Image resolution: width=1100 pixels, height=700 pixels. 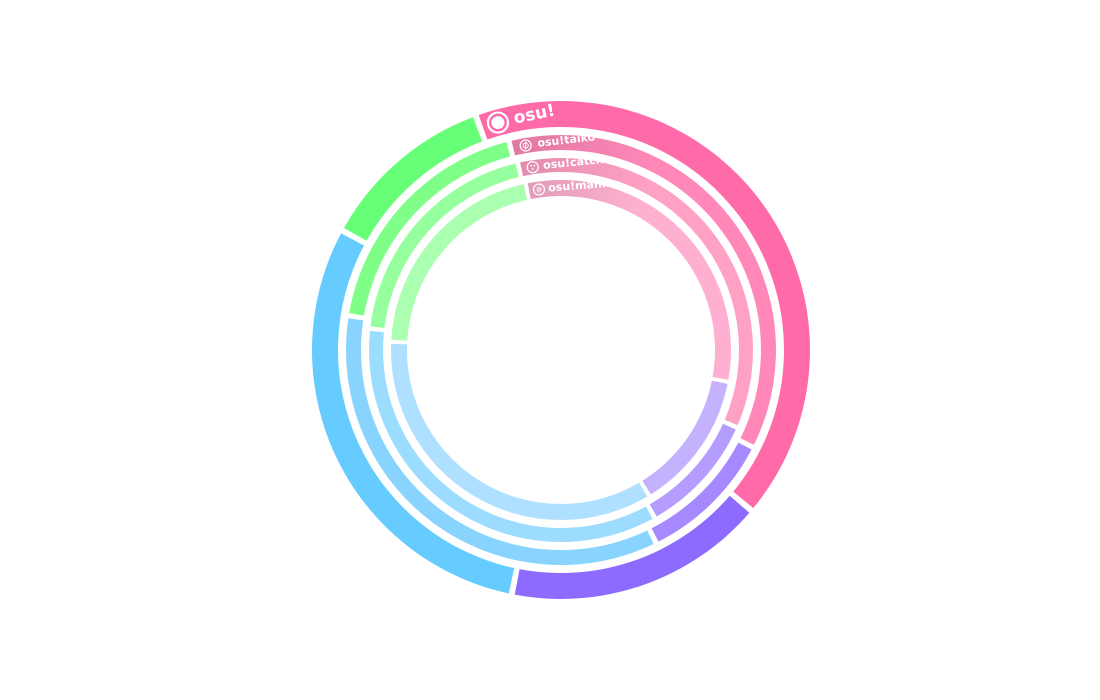 I want to click on mania-mode-icon, so click(x=539, y=189).